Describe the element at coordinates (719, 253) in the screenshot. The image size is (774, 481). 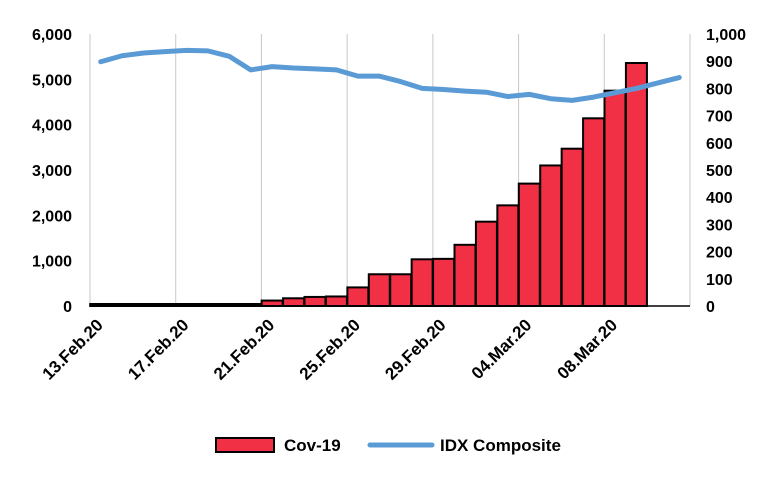
I see `y-right-tick-2: 200` at that location.